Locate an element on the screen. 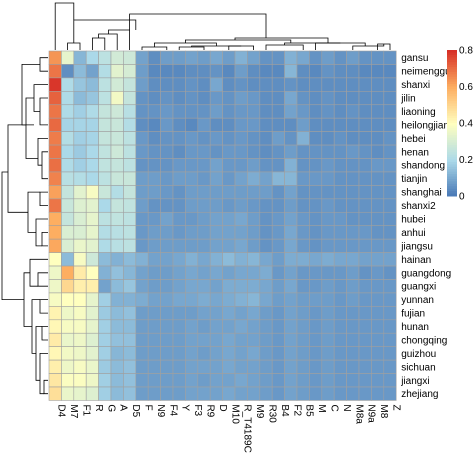 This screenshot has width=474, height=476. column-label: F1 is located at coordinates (86, 410).